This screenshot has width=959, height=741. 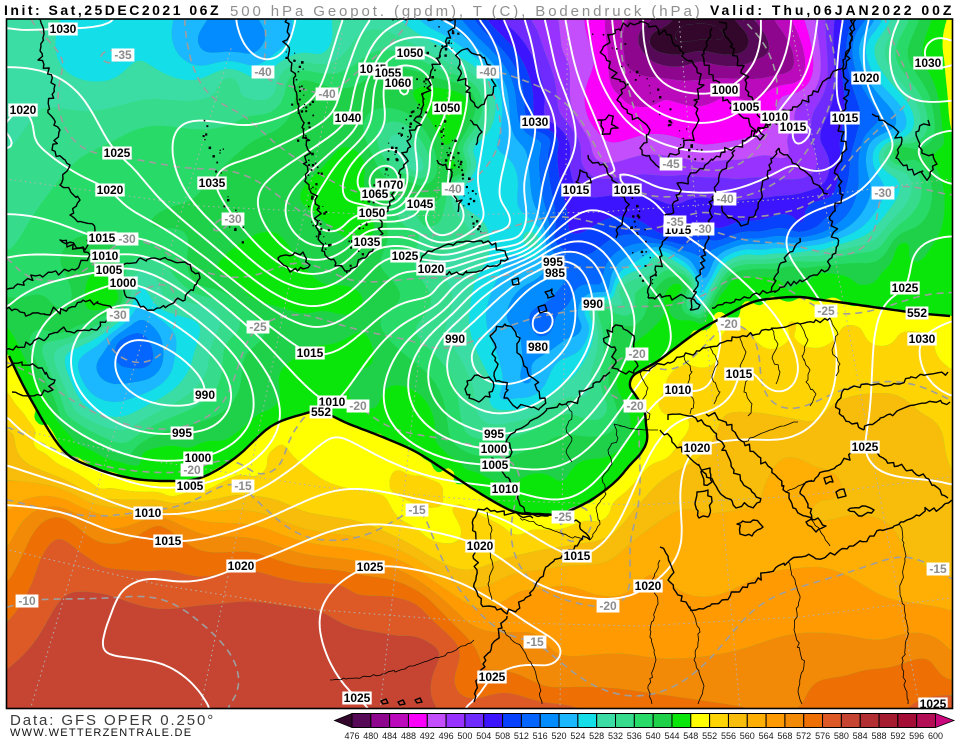 What do you see at coordinates (389, 736) in the screenshot?
I see `svg-text: 484` at bounding box center [389, 736].